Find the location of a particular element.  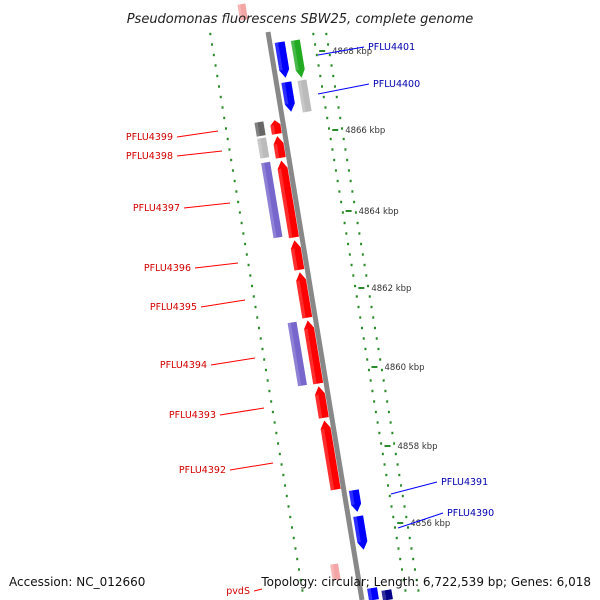

gene-pflu4400 is located at coordinates (288, 96).